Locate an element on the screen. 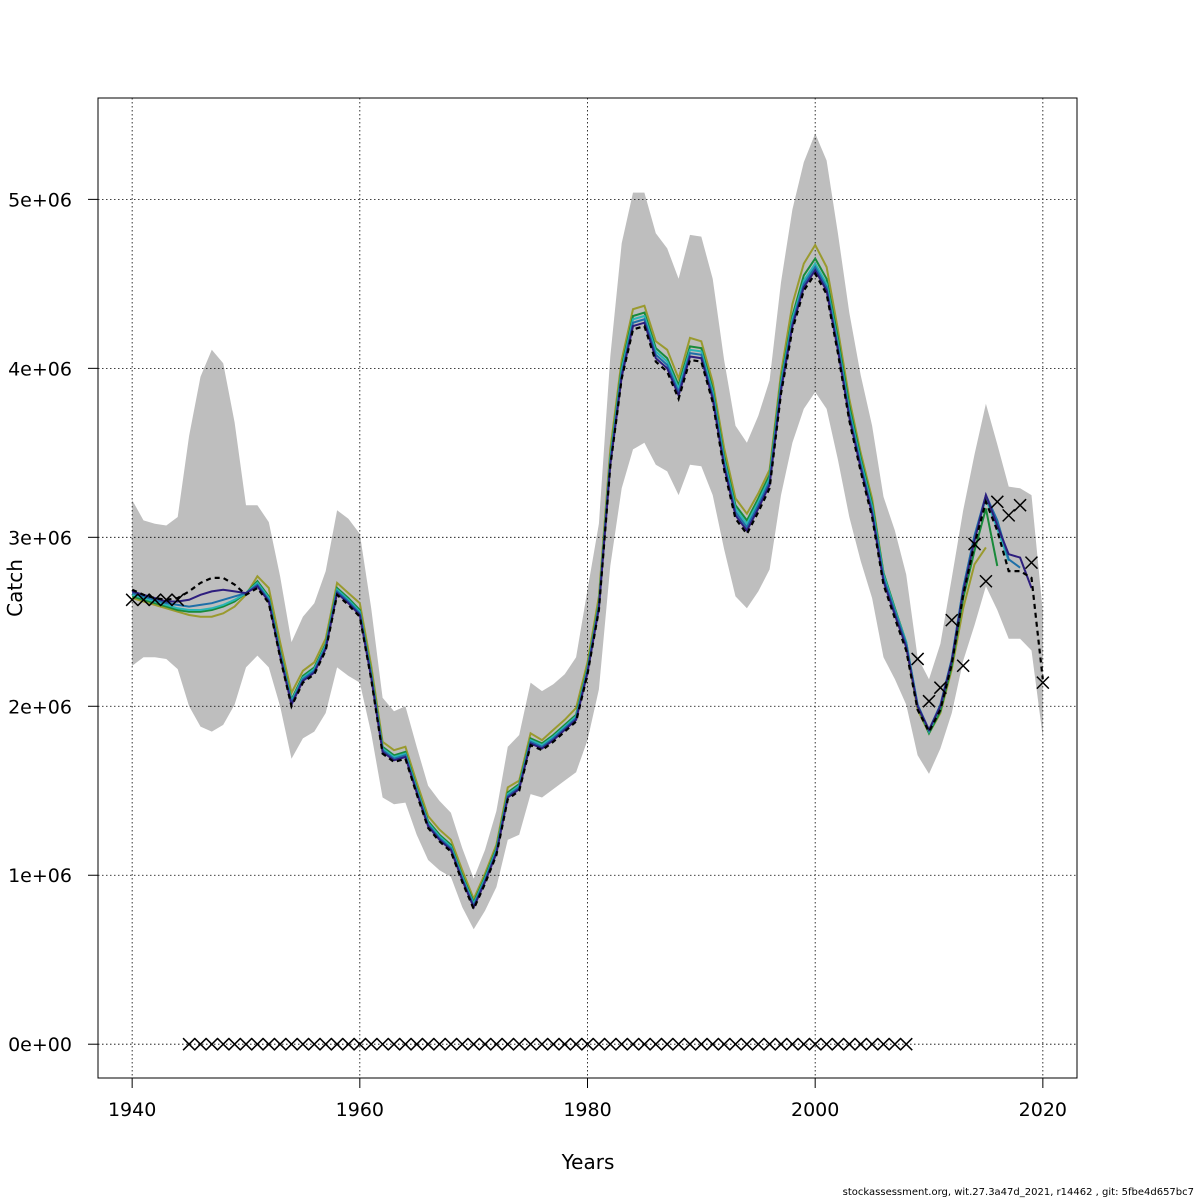 The height and width of the screenshot is (1200, 1200). x-axis-title: Years is located at coordinates (588, 1162).